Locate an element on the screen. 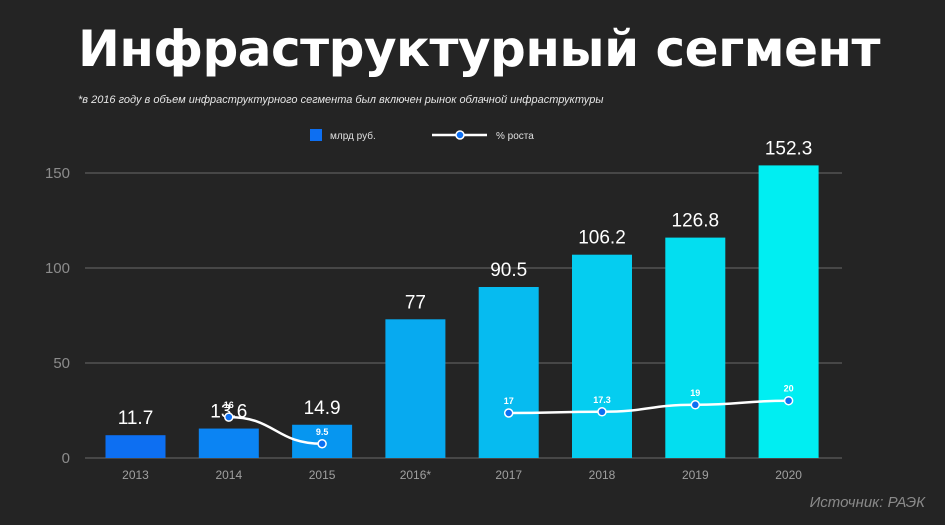  y-tick-label: 100 is located at coordinates (57, 268).